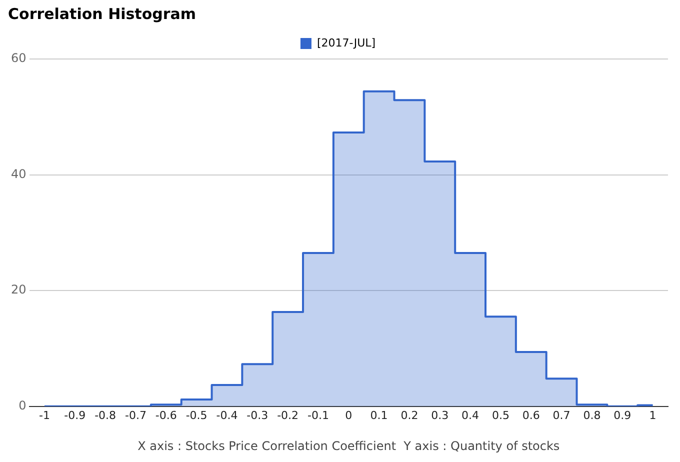 This screenshot has width=680, height=462. What do you see at coordinates (561, 415) in the screenshot?
I see `x-tick-label: 0.7` at bounding box center [561, 415].